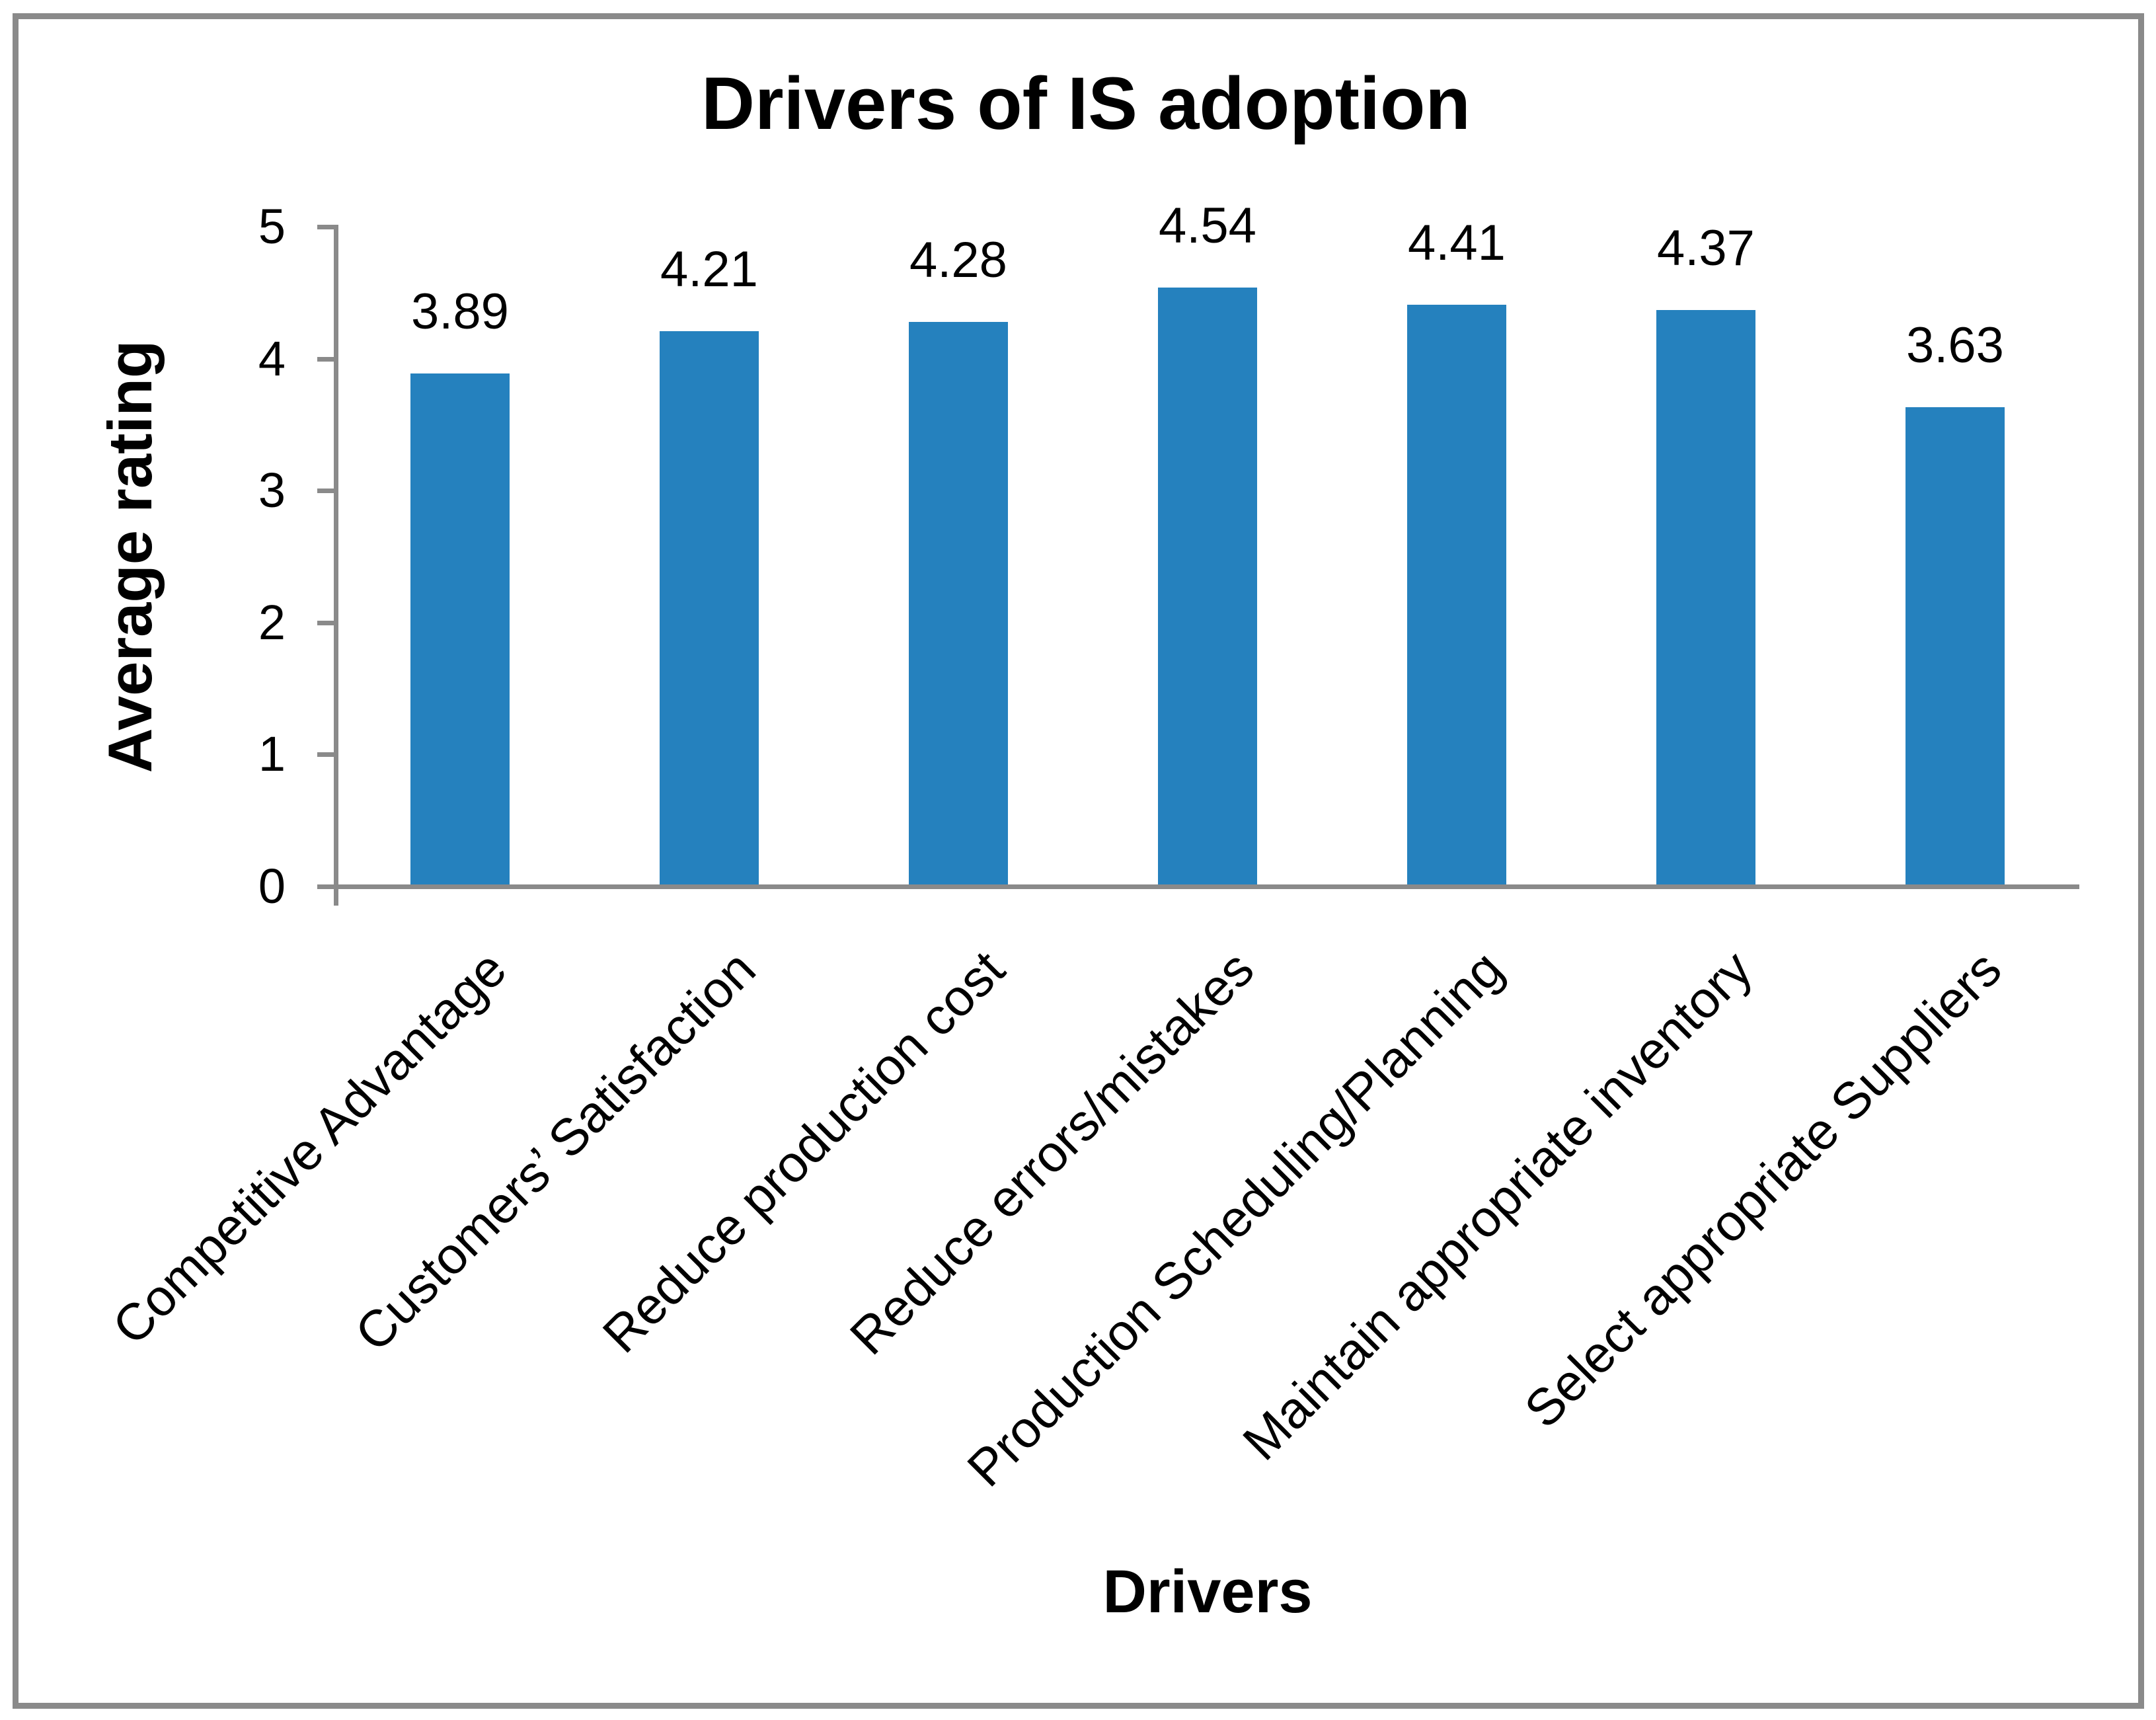 This screenshot has width=2156, height=1720. Describe the element at coordinates (1206, 886) in the screenshot. I see `x-axis-line` at that location.